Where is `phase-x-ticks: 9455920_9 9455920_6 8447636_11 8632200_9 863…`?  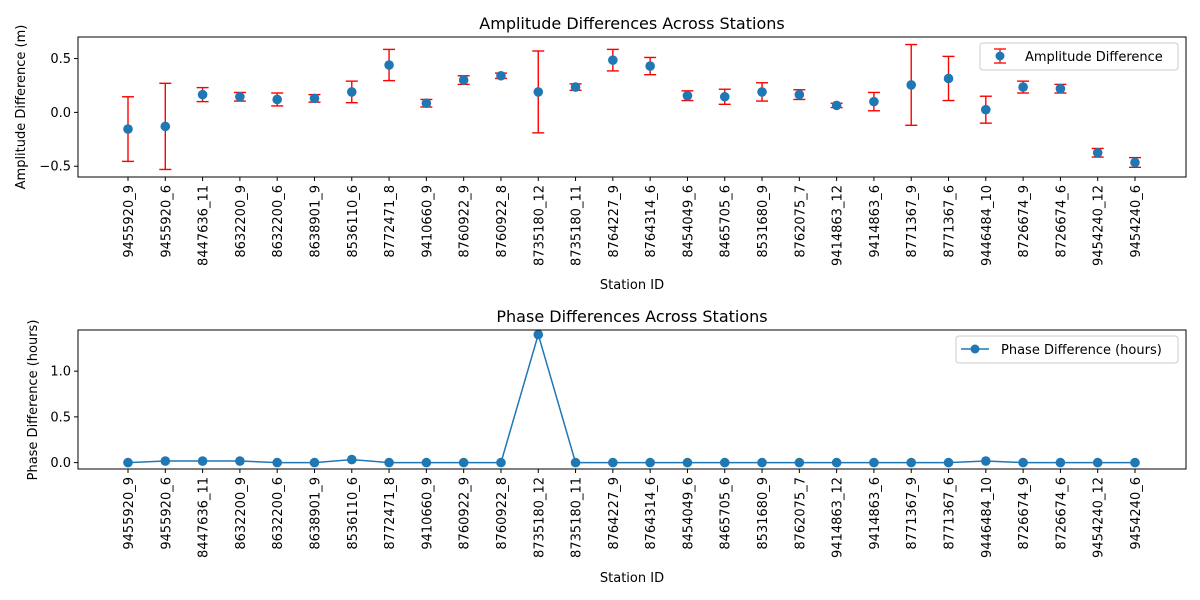
phase-x-ticks: 9455920_9 9455920_6 8447636_11 8632200_9 863… is located at coordinates (633, 513).